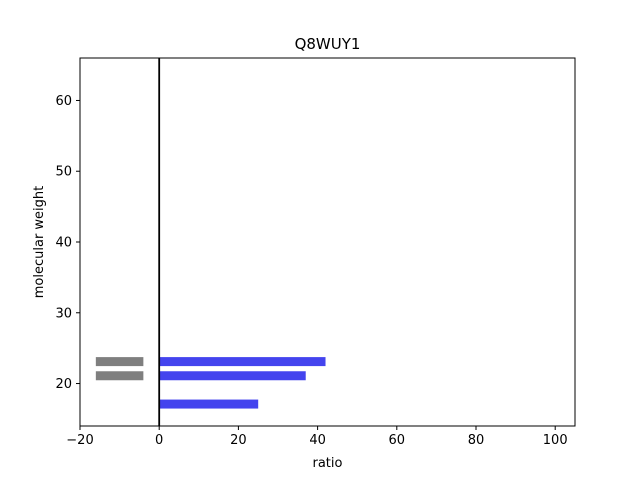 Image resolution: width=640 pixels, height=480 pixels. What do you see at coordinates (328, 44) in the screenshot?
I see `chart-title: Q8WUY1` at bounding box center [328, 44].